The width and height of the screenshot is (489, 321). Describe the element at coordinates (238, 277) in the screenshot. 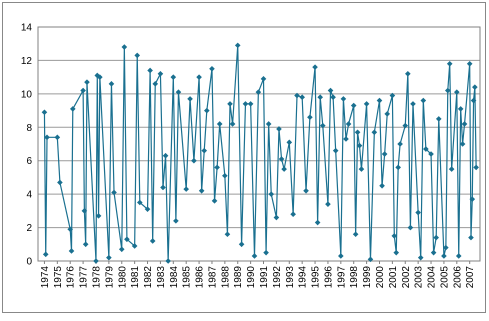

I see `x-tick-label: 1989` at that location.